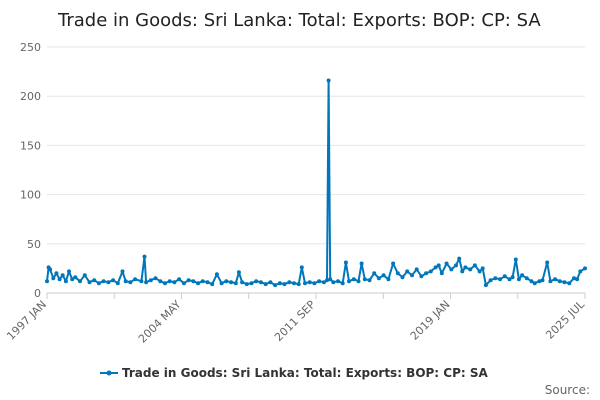 Image resolution: width=600 pixels, height=400 pixels. I want to click on y-tick-label: 200, so click(30, 96).